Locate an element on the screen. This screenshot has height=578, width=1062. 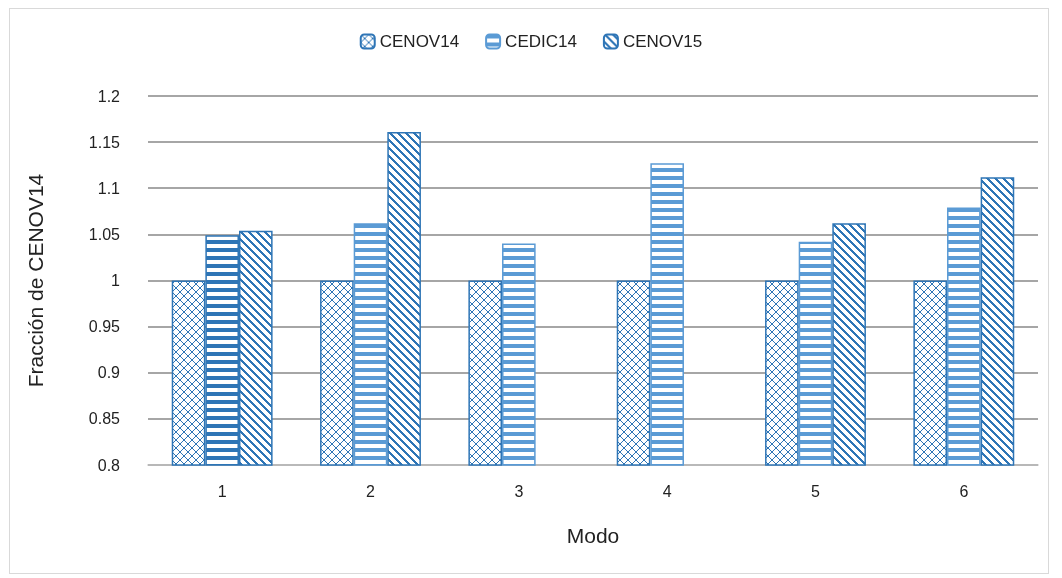
y-tick-label: 1.2 is located at coordinates (109, 96).